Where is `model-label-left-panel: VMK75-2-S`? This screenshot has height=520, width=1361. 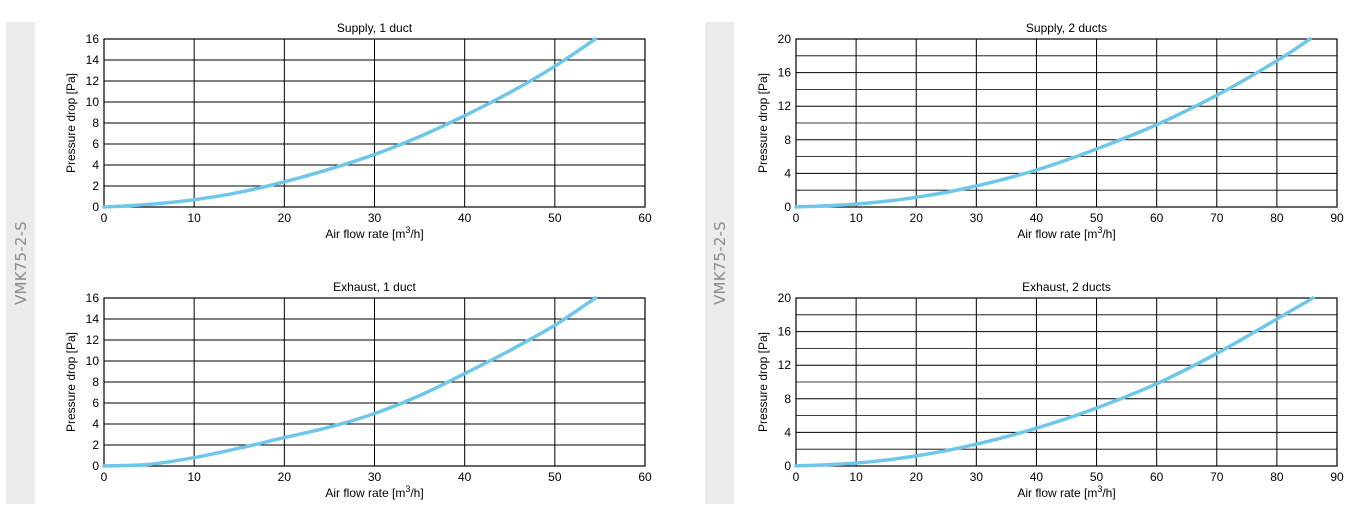 model-label-left-panel: VMK75-2-S is located at coordinates (20, 263).